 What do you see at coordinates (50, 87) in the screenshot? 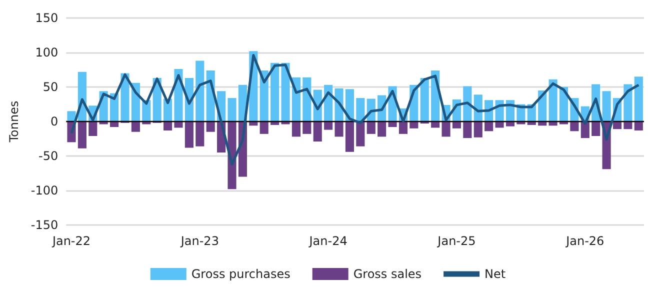
I see `y-tick-label: 50` at bounding box center [50, 87].